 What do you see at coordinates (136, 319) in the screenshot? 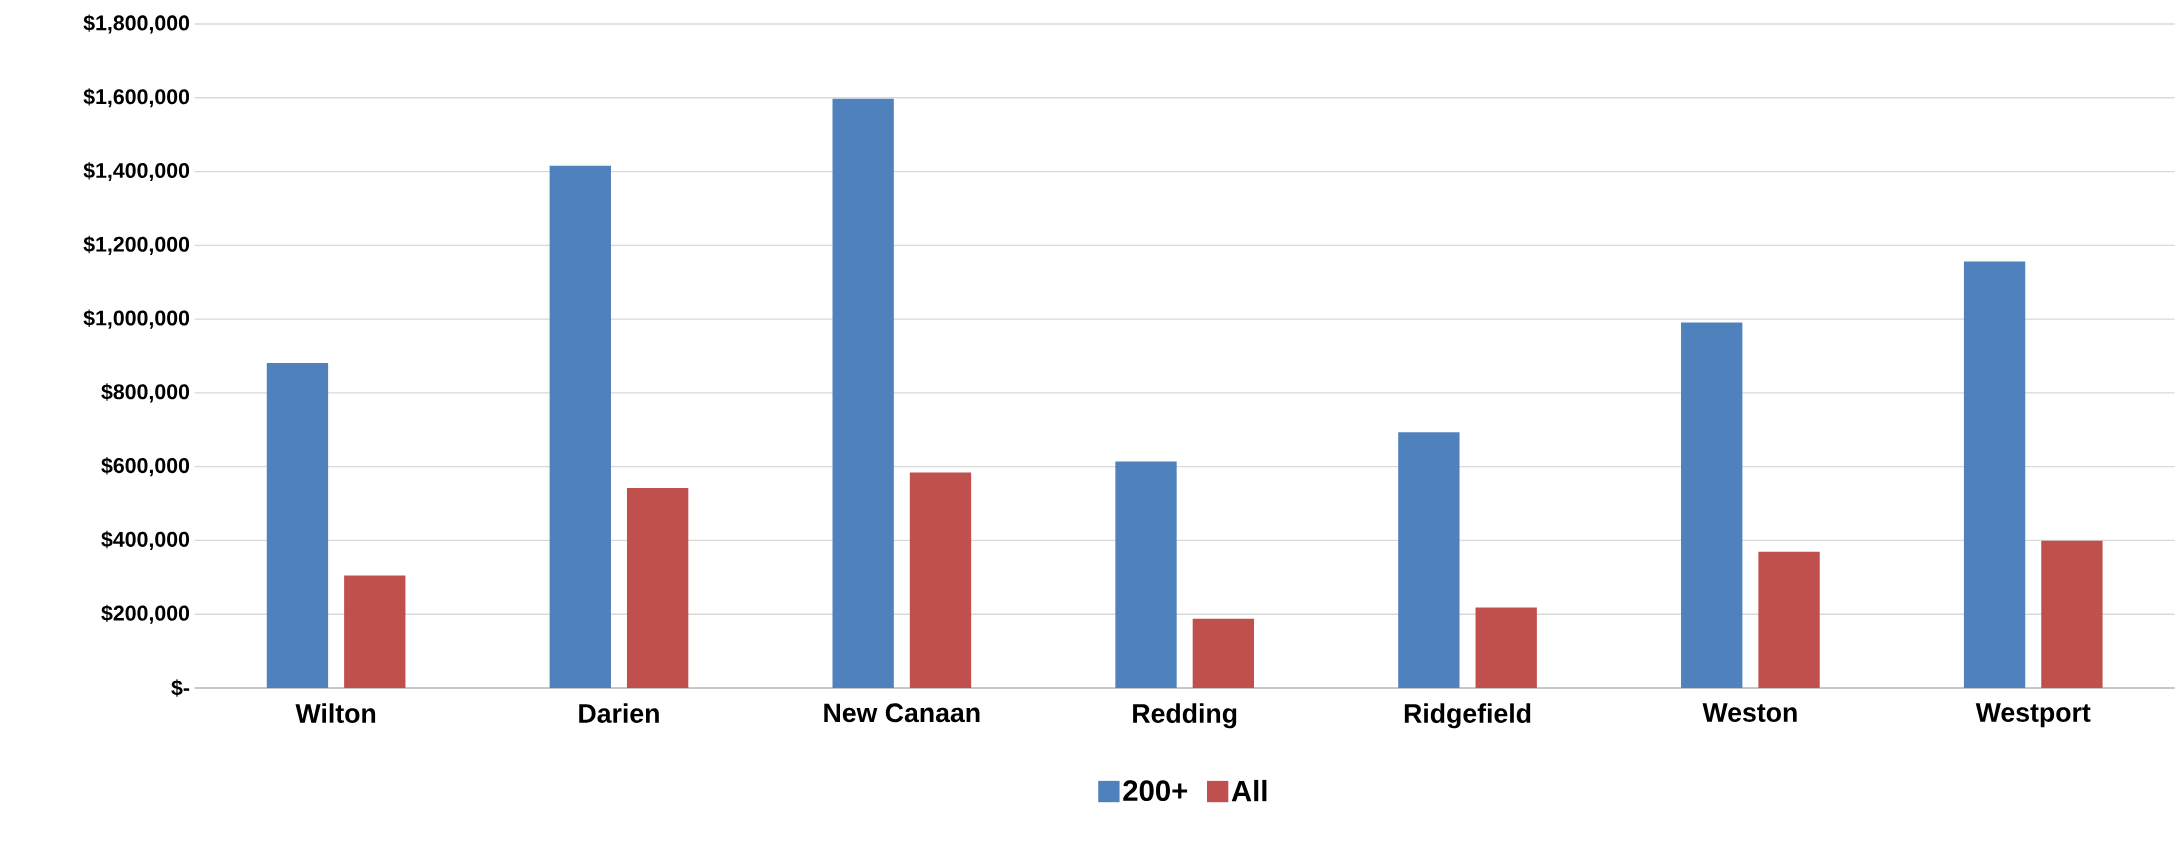
I see `y-tick-label: $1,000,000` at bounding box center [136, 319].